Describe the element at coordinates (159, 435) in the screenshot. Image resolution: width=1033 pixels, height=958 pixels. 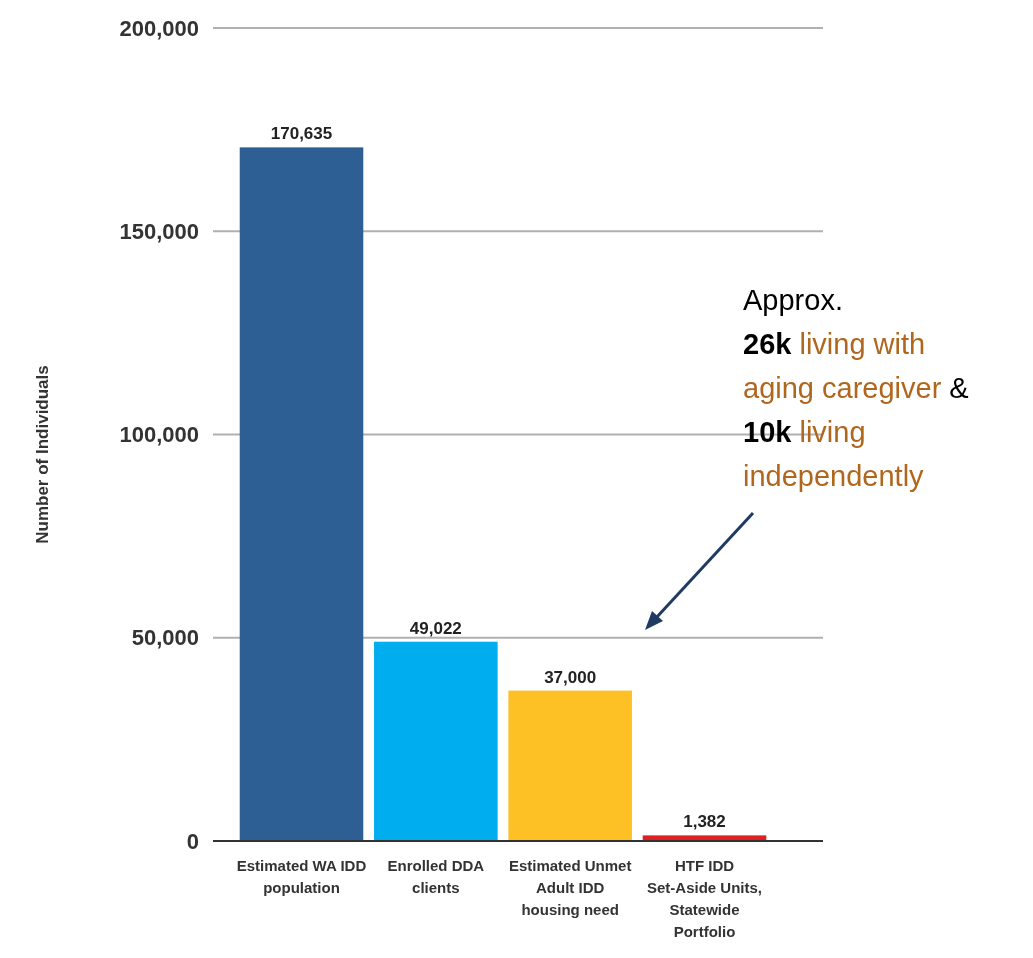
I see `y-tick-label: 100,000` at that location.